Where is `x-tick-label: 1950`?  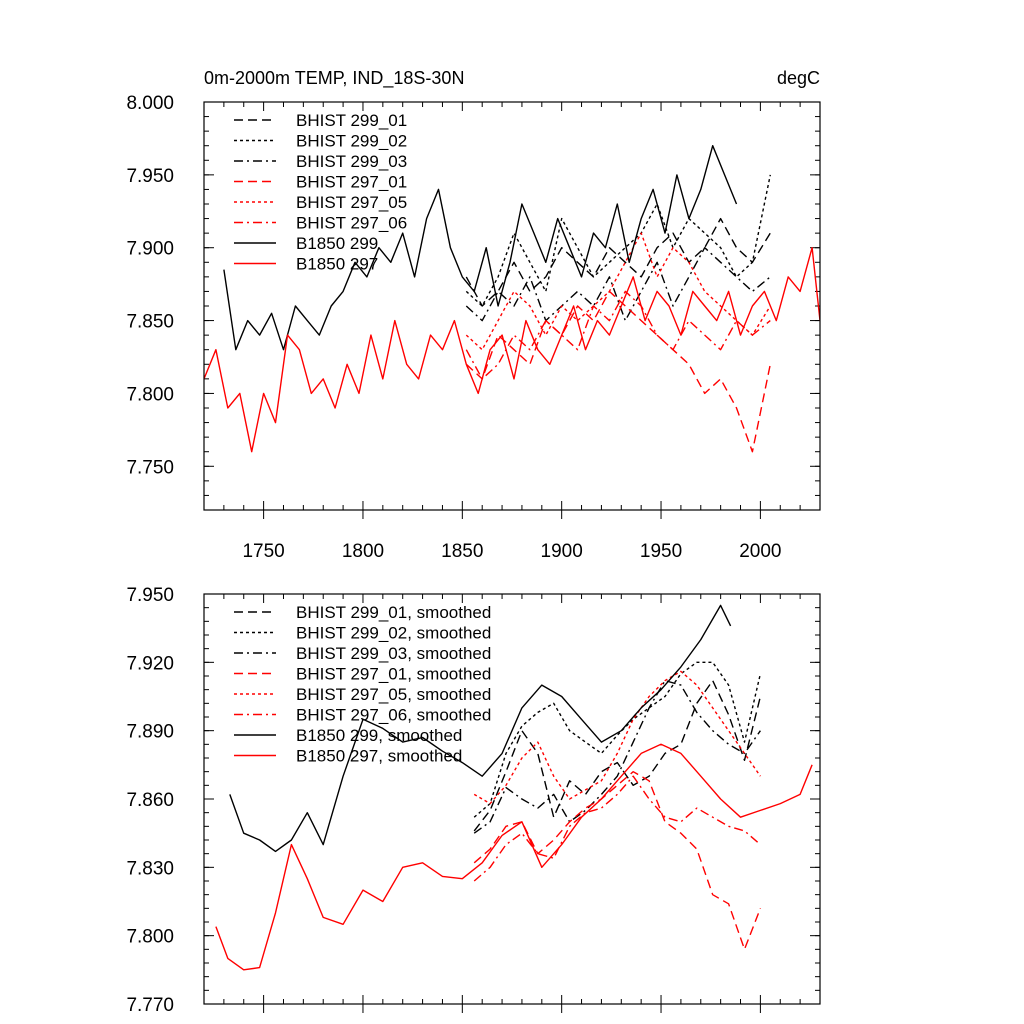
x-tick-label: 1950 is located at coordinates (661, 551).